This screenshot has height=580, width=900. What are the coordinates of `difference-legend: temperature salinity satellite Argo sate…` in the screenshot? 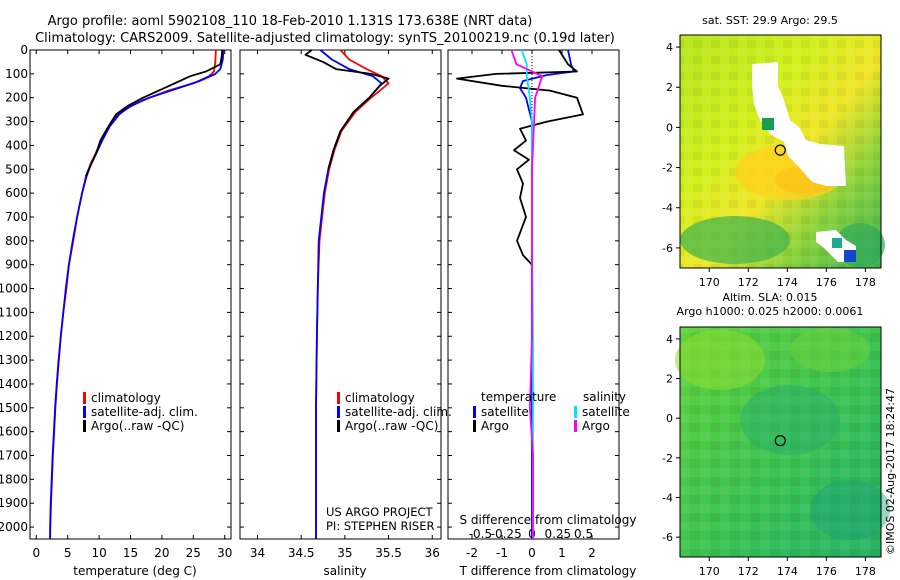 It's located at (551, 411).